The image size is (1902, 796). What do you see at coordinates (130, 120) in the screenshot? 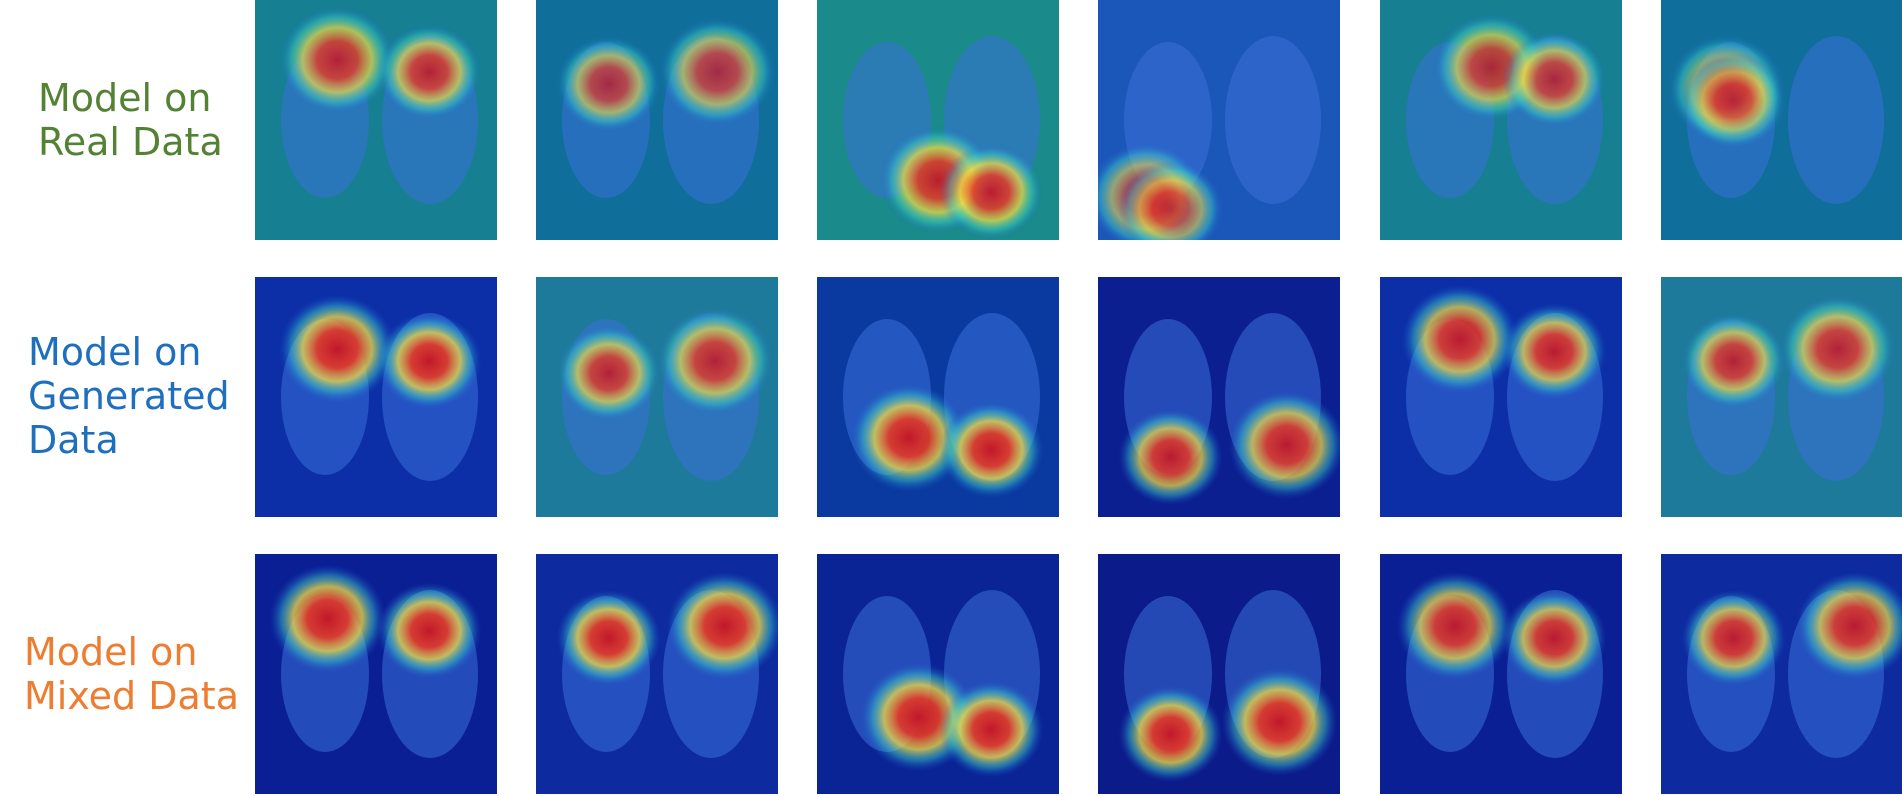
I see `row-label-real: Model on Real Data` at bounding box center [130, 120].